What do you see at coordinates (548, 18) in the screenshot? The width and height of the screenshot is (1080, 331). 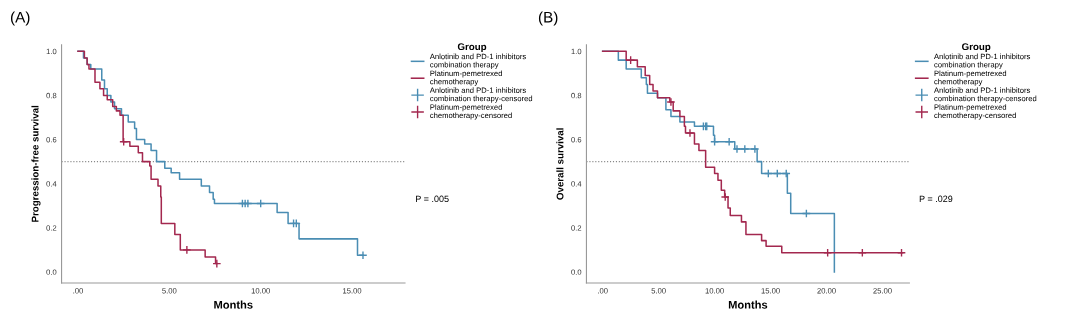 I see `chart-title: (B)` at bounding box center [548, 18].